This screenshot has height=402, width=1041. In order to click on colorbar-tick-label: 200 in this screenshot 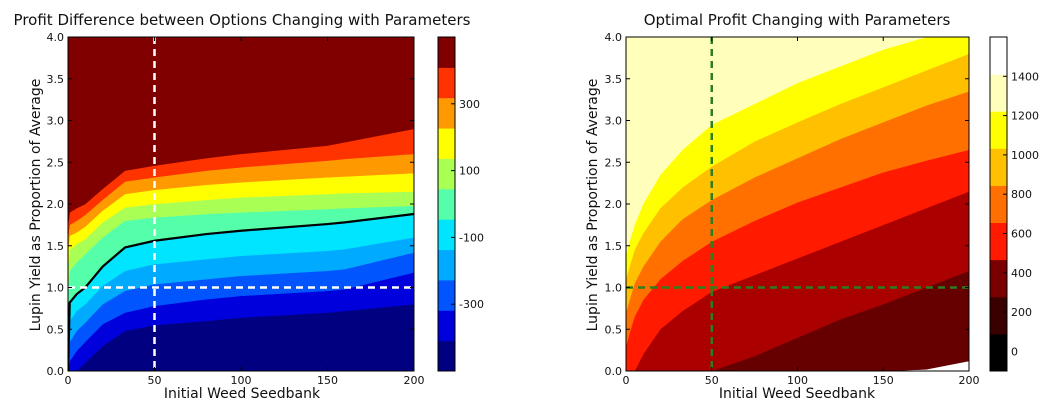, I will do `click(1021, 312)`.